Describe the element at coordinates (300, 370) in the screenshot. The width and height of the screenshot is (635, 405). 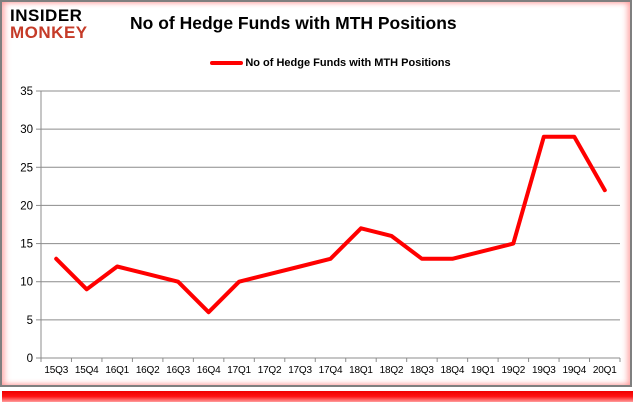
I see `xtick-label-17Q3: 17Q3` at that location.